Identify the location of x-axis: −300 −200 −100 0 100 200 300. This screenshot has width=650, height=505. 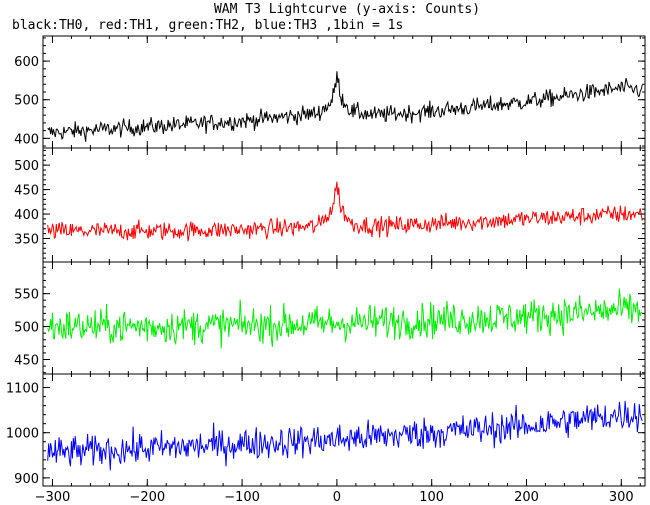
(334, 497).